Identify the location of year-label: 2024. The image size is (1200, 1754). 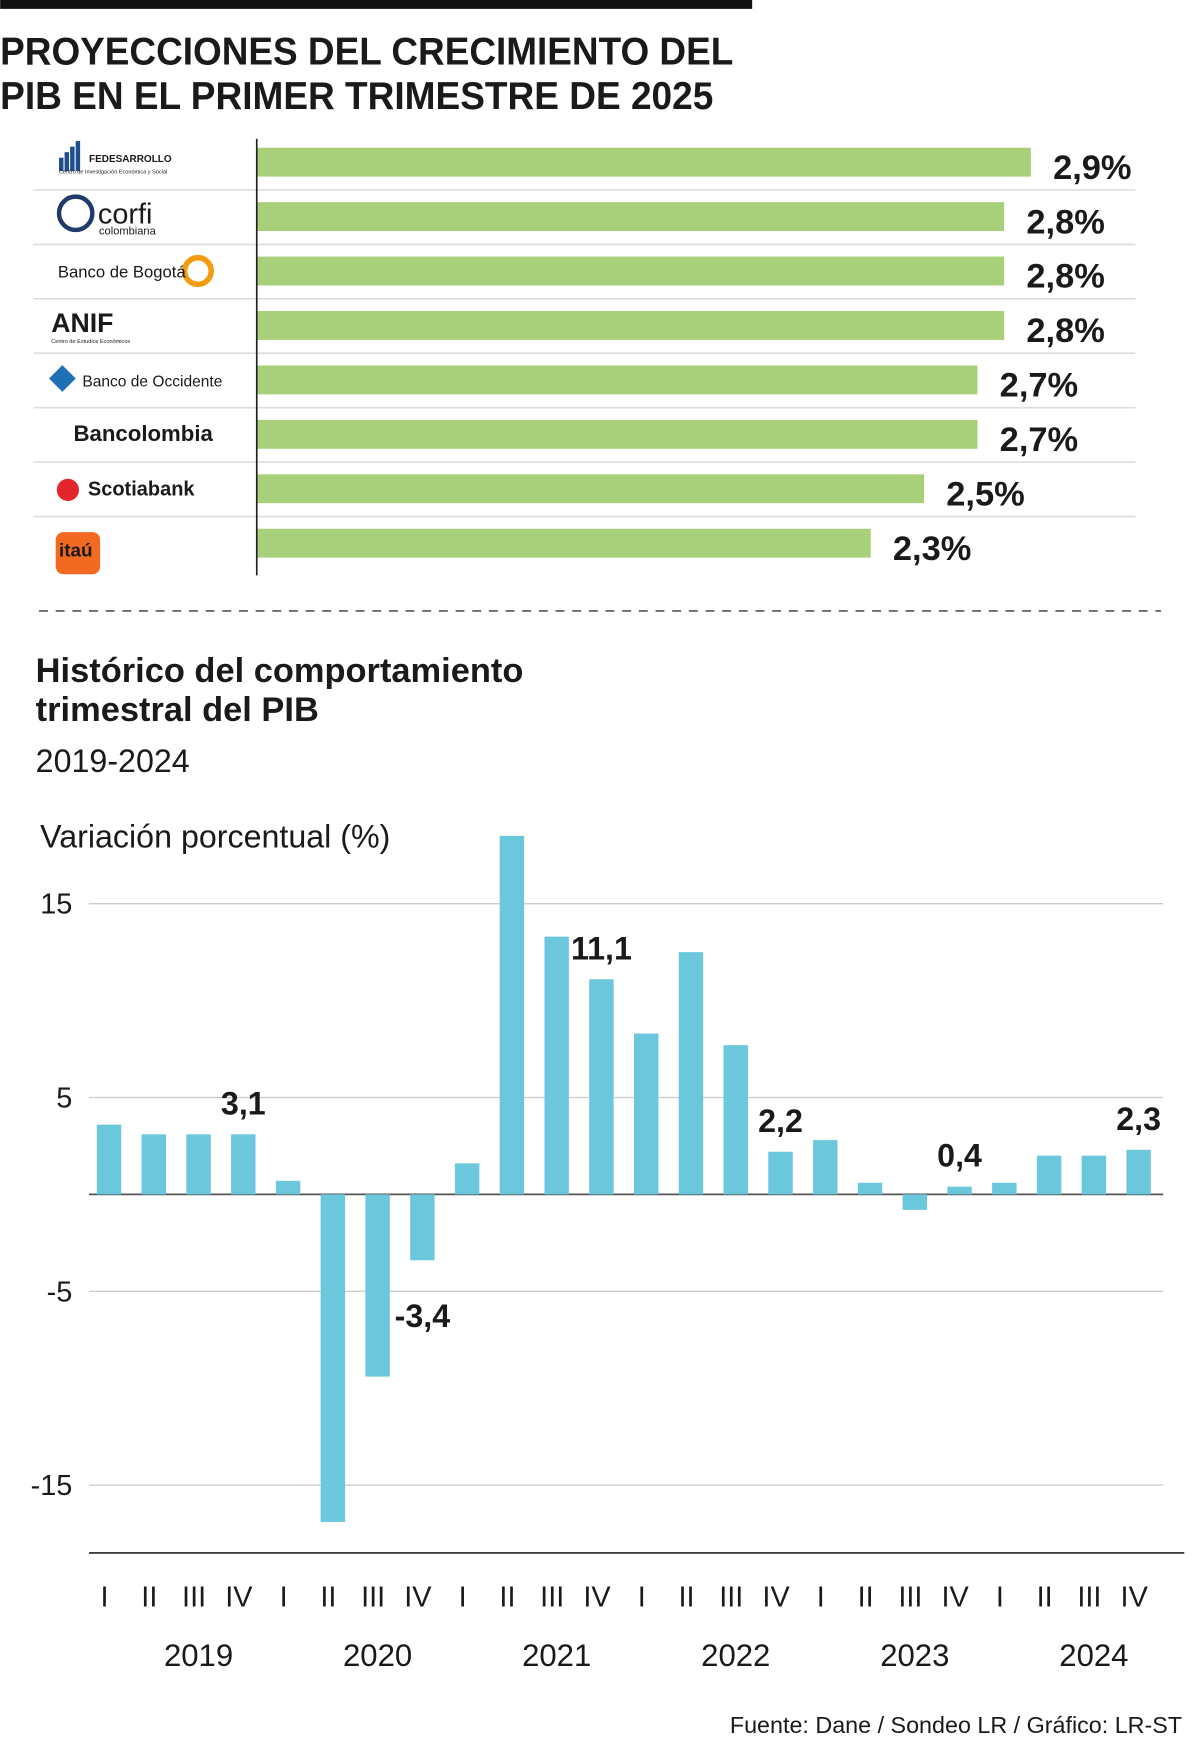
(1093, 1655).